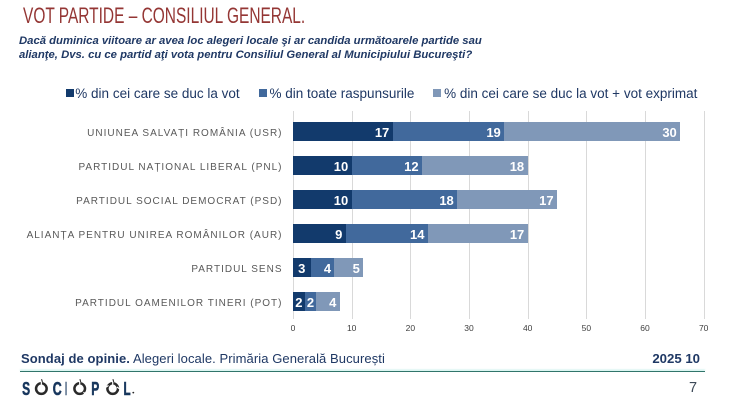 The image size is (730, 411). What do you see at coordinates (128, 388) in the screenshot?
I see `svg-text: L` at bounding box center [128, 388].